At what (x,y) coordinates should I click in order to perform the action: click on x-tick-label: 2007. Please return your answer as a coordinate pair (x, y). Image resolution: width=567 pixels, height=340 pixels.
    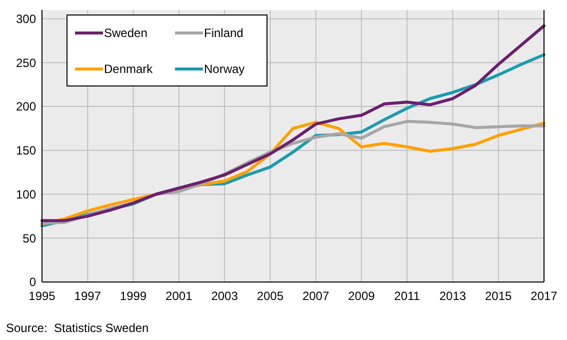
    Looking at the image, I should click on (316, 296).